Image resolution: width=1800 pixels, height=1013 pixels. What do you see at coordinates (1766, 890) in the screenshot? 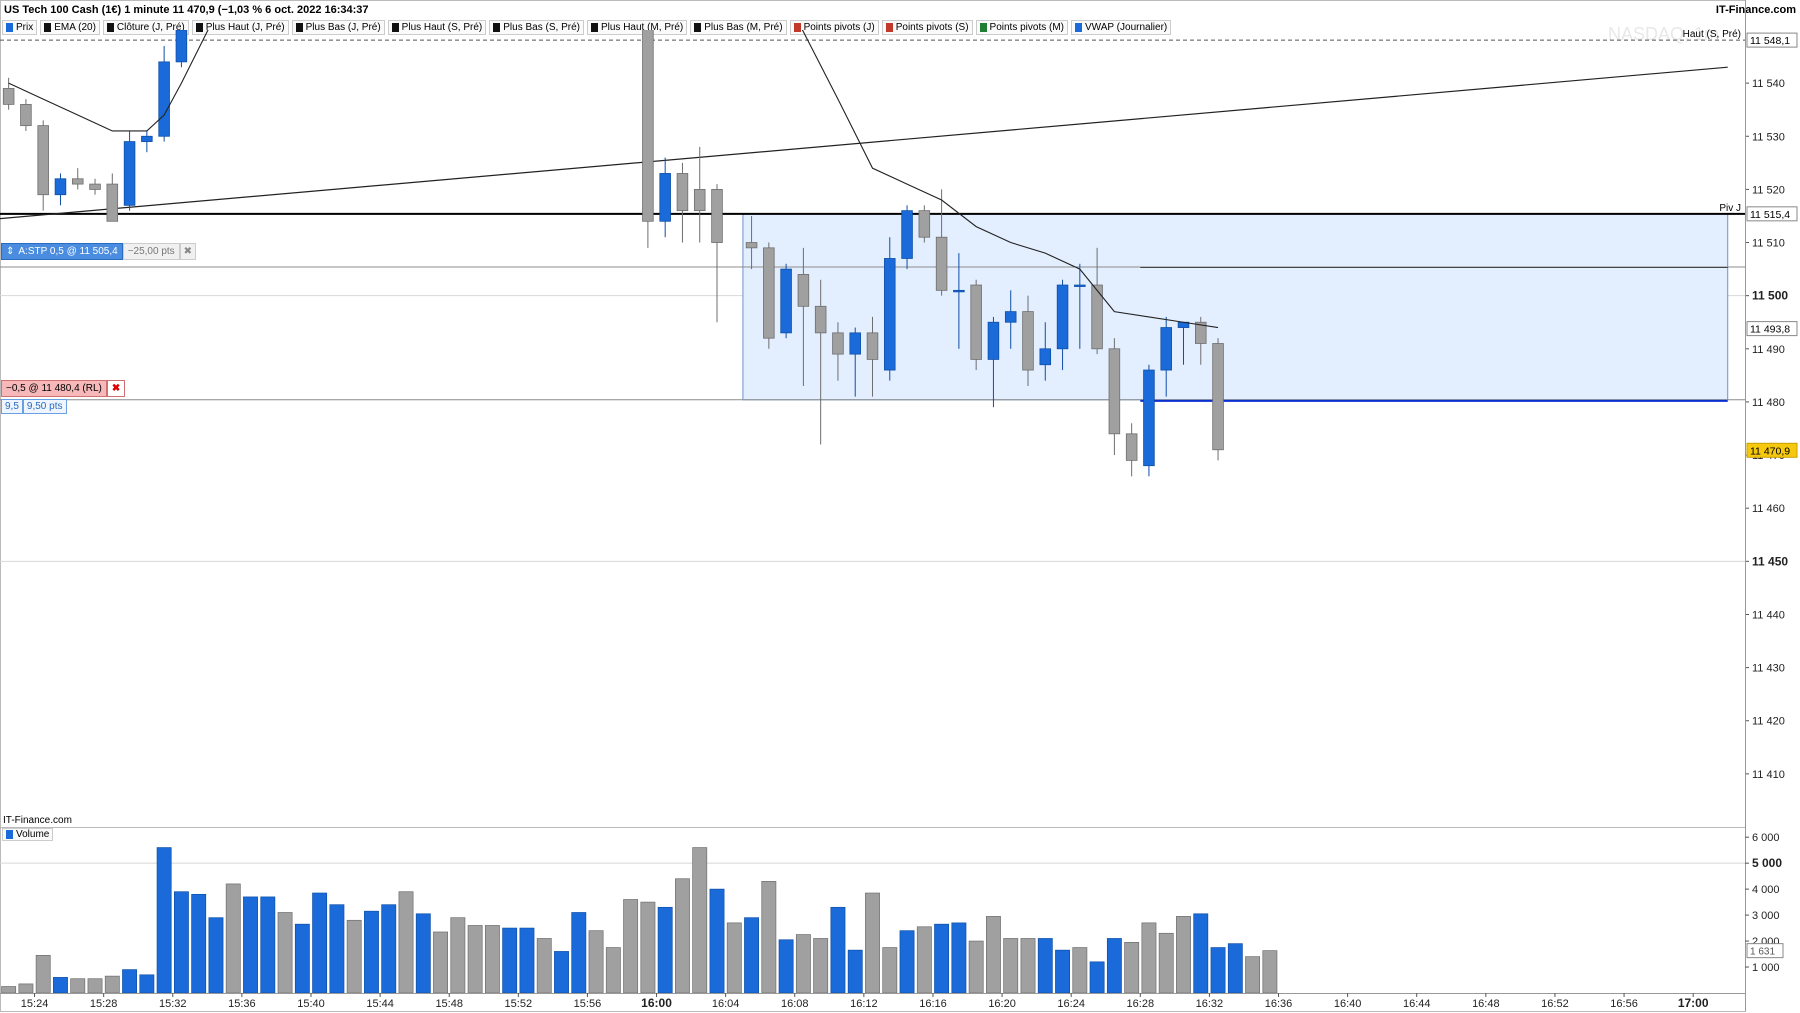
I see `volume-tick-label: 4 000` at bounding box center [1766, 890].